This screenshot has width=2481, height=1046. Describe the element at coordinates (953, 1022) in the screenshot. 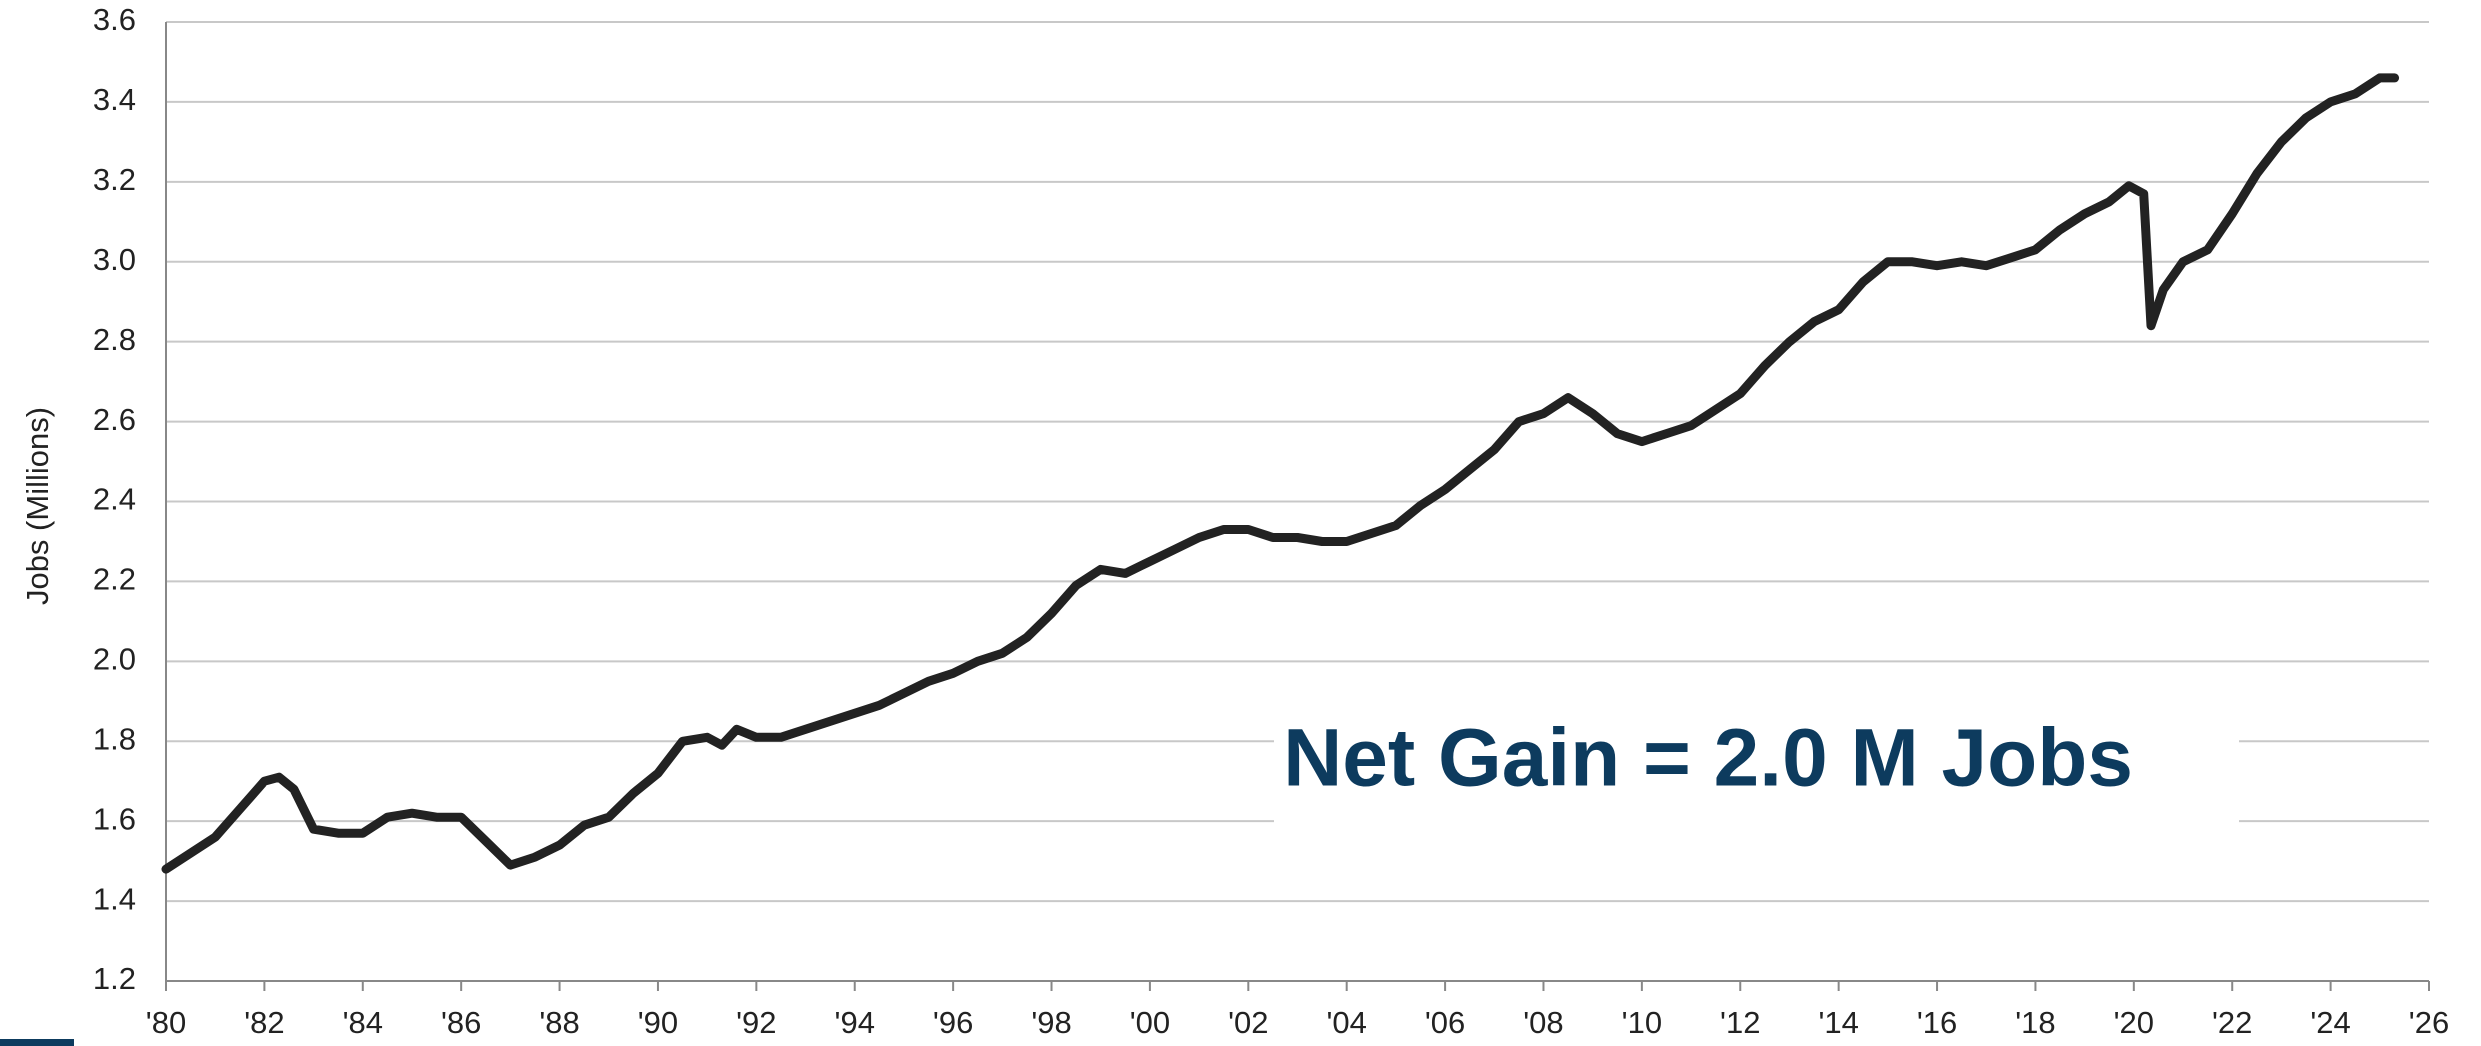

I see `x-tick-label: '96` at that location.